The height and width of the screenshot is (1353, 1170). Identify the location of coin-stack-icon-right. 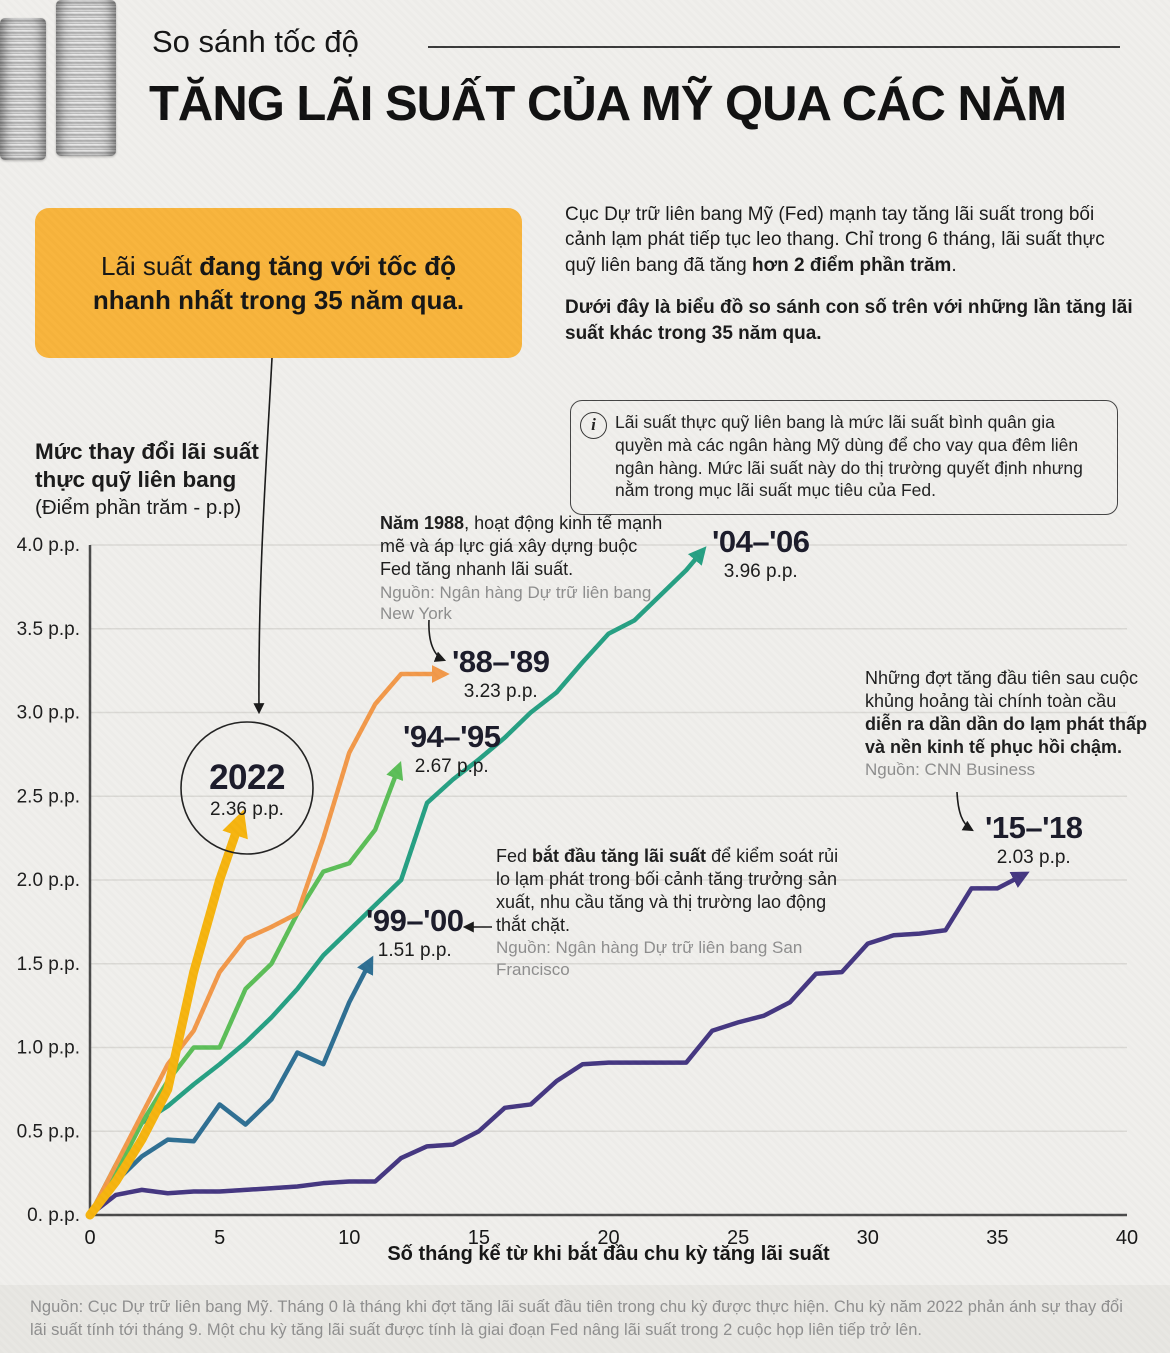
(86, 78).